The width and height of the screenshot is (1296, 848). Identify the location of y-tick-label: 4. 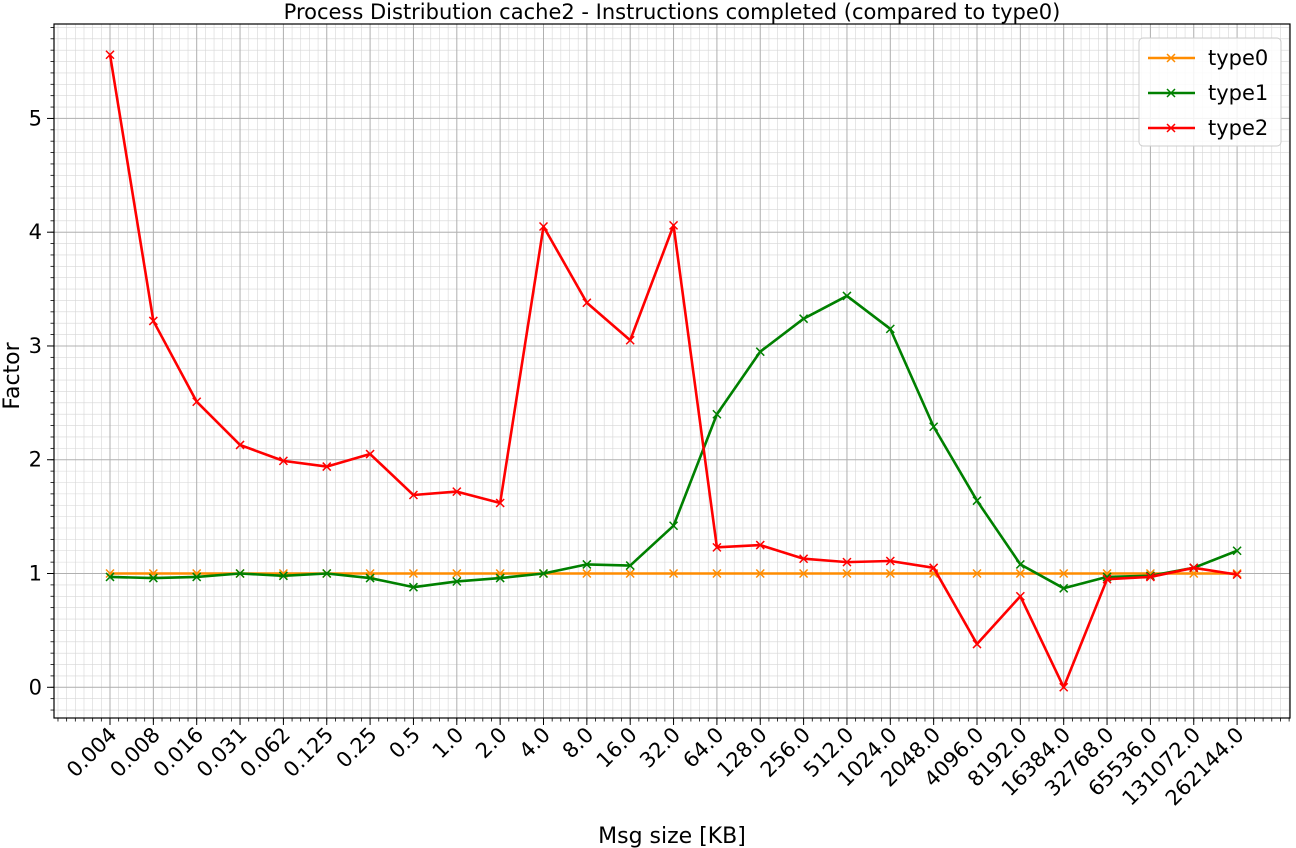
(35, 232).